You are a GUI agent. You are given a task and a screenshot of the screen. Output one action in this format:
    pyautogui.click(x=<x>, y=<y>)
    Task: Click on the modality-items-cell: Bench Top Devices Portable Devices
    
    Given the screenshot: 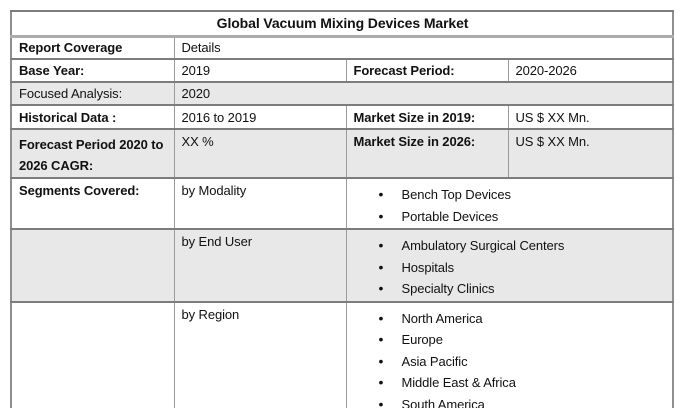 What is the action you would take?
    pyautogui.click(x=509, y=203)
    